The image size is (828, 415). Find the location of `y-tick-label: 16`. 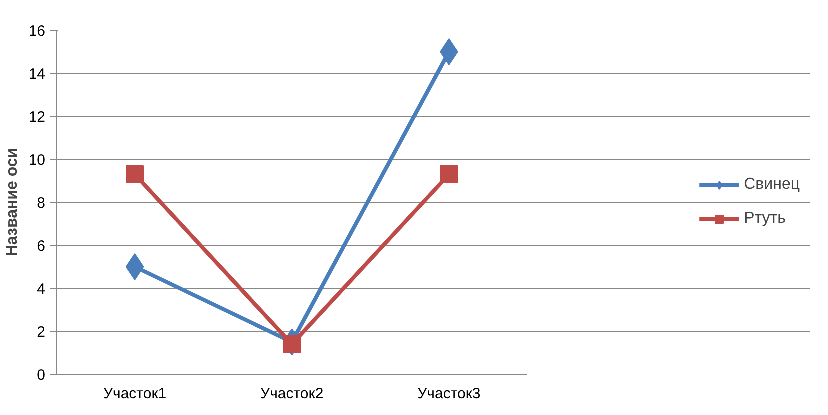

y-tick-label: 16 is located at coordinates (37, 31).